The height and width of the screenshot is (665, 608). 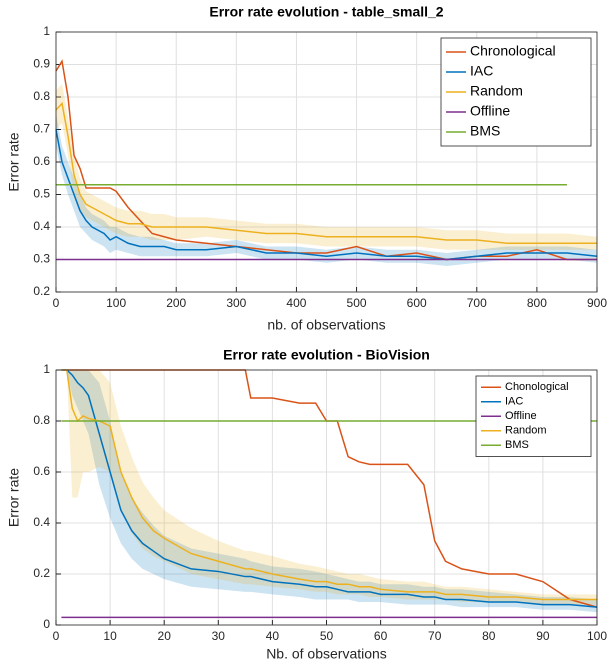 What do you see at coordinates (110, 636) in the screenshot?
I see `x-tick-label: 10` at bounding box center [110, 636].